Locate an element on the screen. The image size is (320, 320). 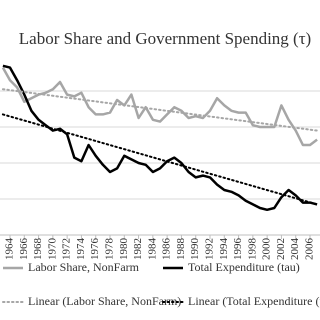
legend-label: Linear (Labor Share, NonFarm) is located at coordinates (104, 301).